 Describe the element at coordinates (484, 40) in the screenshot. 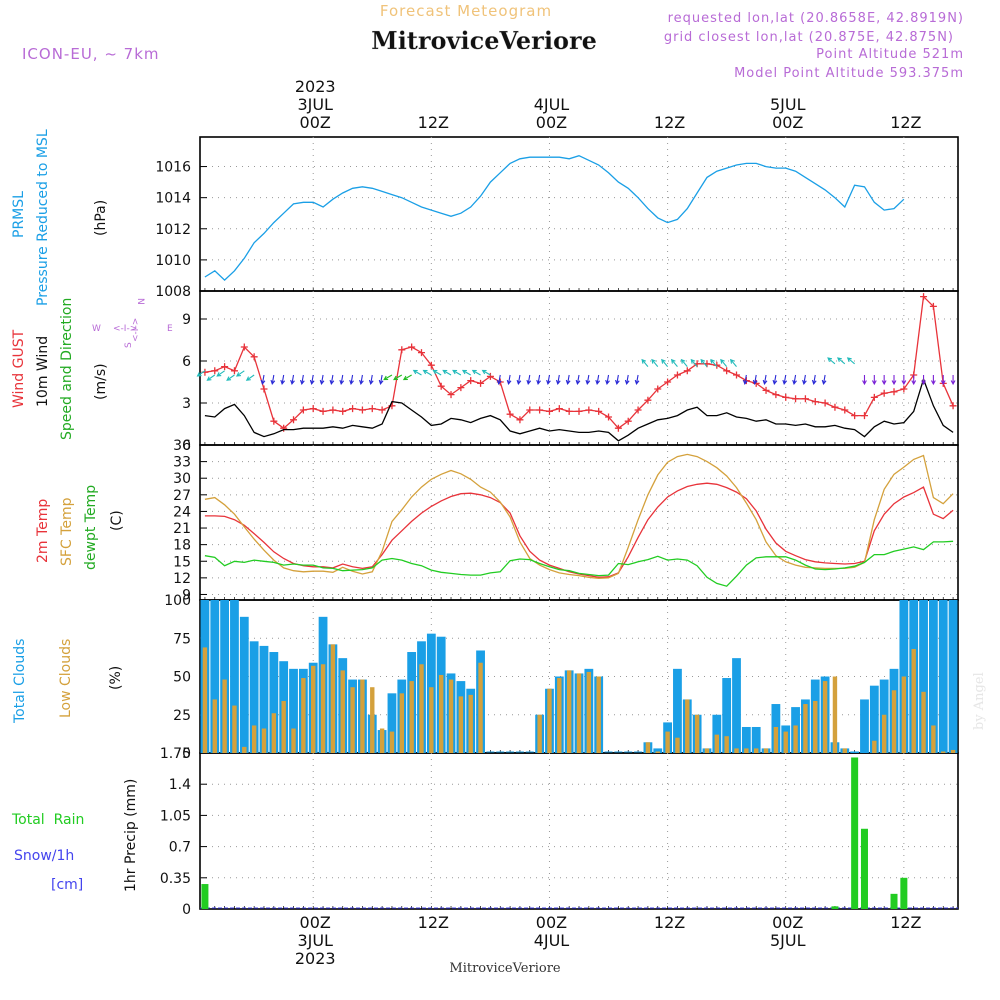

I see `station-title: MitroviceVeriore` at that location.